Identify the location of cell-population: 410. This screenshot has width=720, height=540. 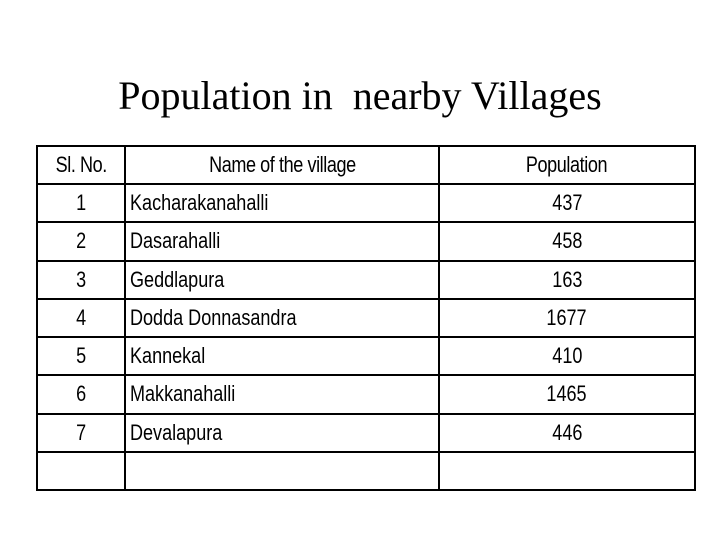
(567, 356).